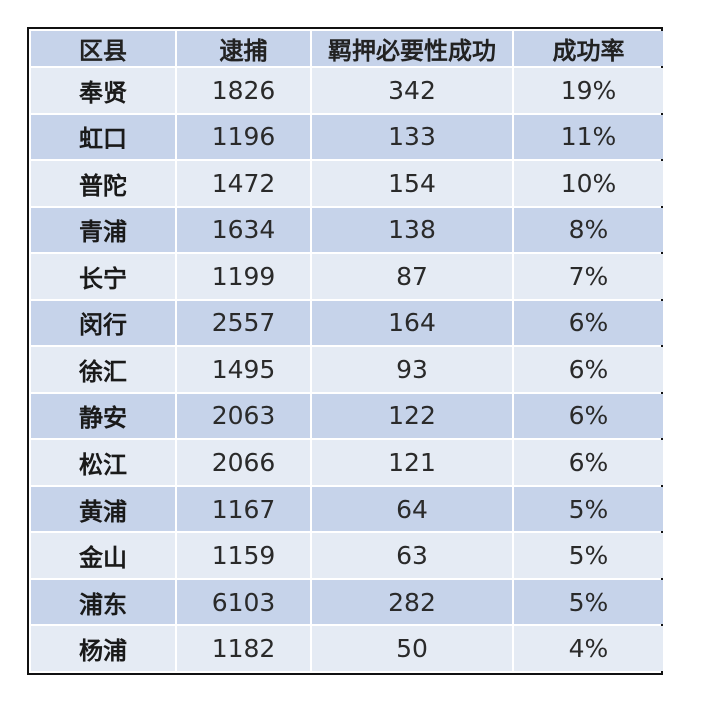 The width and height of the screenshot is (702, 710). What do you see at coordinates (588, 183) in the screenshot?
I see `cell-success-rate: 10%` at bounding box center [588, 183].